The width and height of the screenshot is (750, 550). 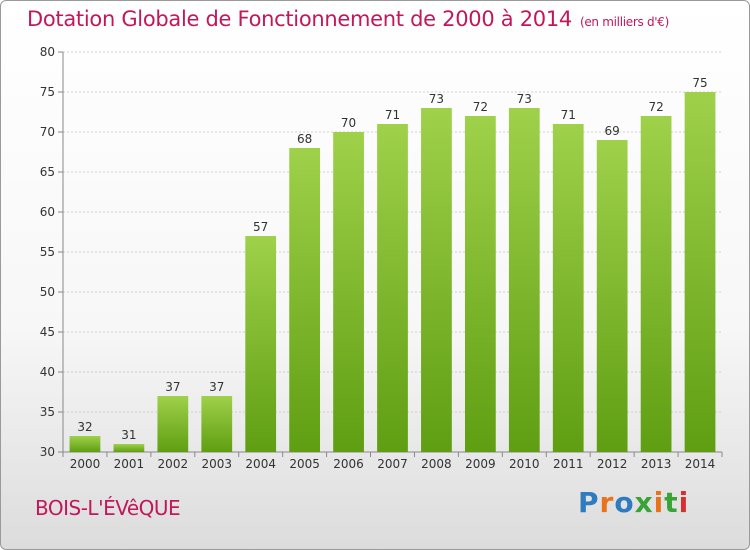 What do you see at coordinates (260, 227) in the screenshot?
I see `data-label-2004: 57` at bounding box center [260, 227].